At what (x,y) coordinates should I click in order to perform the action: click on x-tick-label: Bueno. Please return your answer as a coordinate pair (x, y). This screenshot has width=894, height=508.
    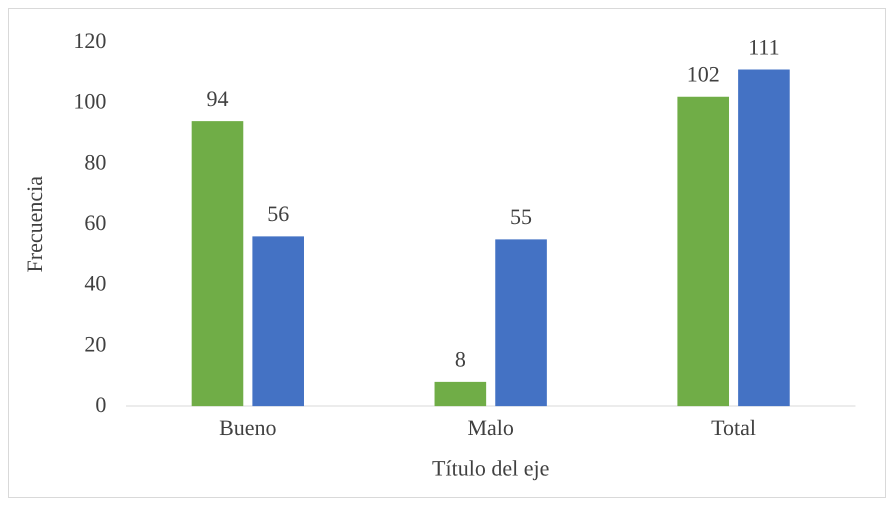
    Looking at the image, I should click on (248, 427).